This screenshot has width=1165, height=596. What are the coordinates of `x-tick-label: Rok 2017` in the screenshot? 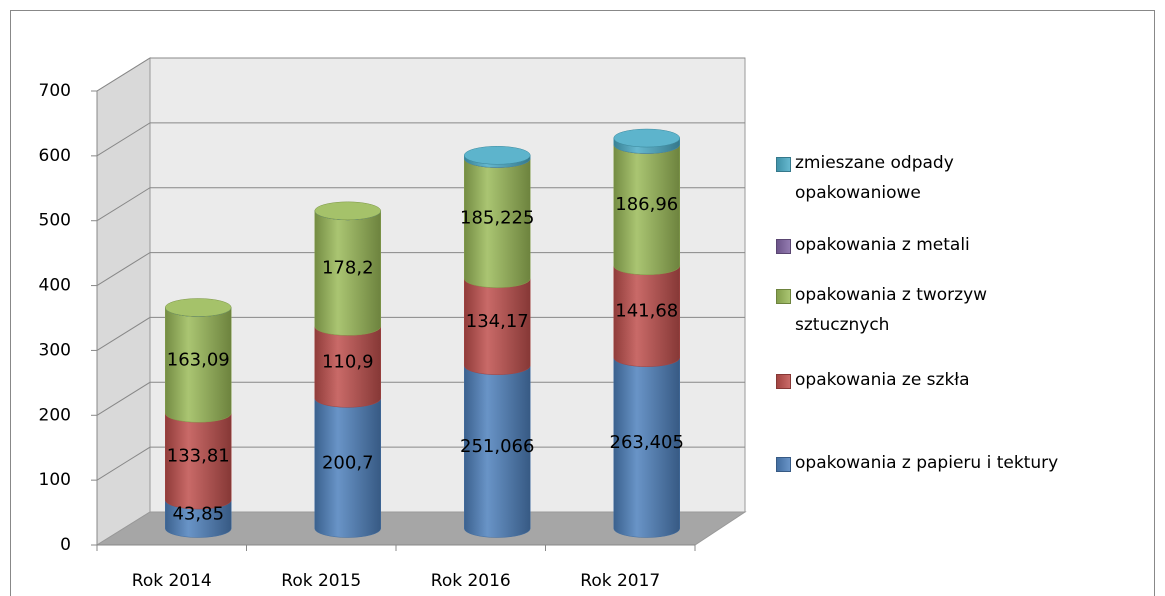 It's located at (620, 581).